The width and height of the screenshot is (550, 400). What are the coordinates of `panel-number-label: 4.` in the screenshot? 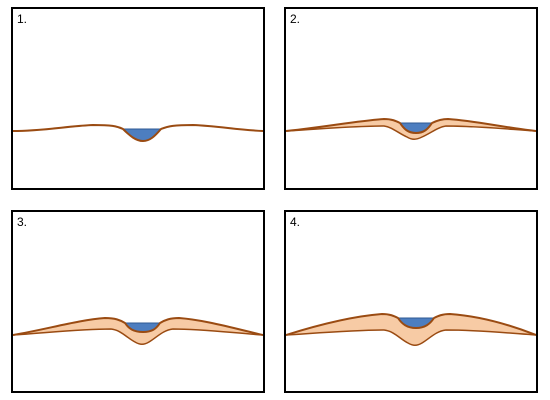 It's located at (295, 222).